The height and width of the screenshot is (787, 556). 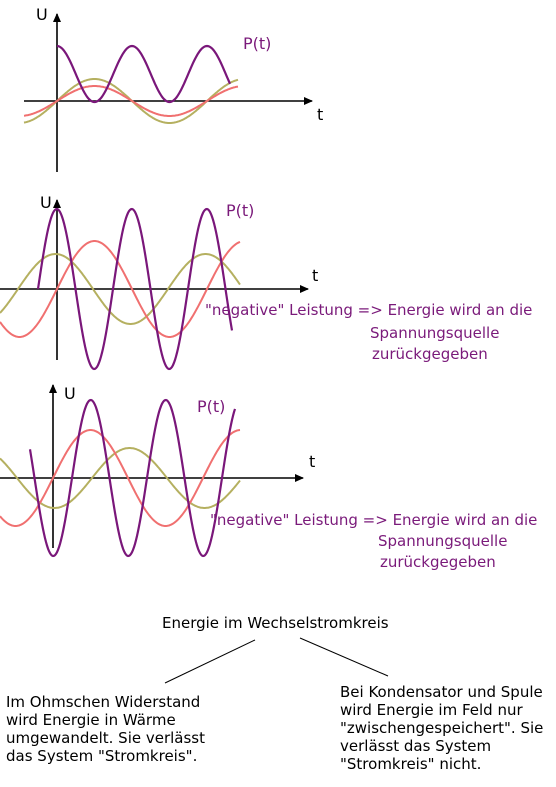 I want to click on summary-right-connector, so click(x=344, y=657).